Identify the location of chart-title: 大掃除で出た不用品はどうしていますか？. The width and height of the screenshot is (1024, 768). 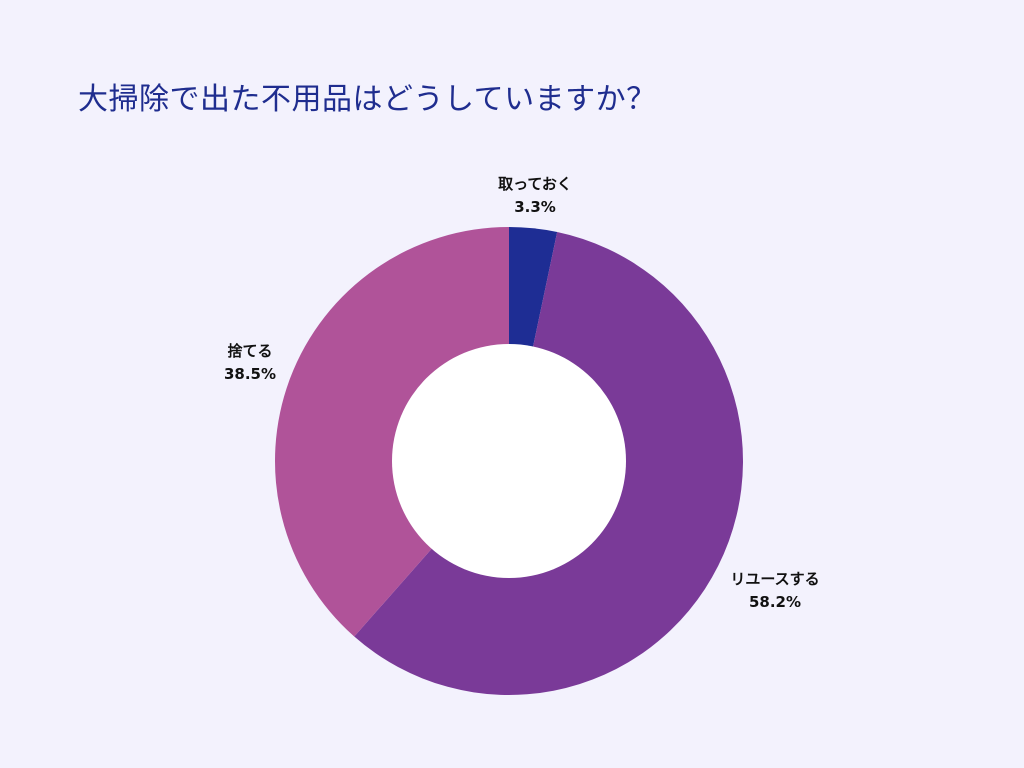
(367, 99).